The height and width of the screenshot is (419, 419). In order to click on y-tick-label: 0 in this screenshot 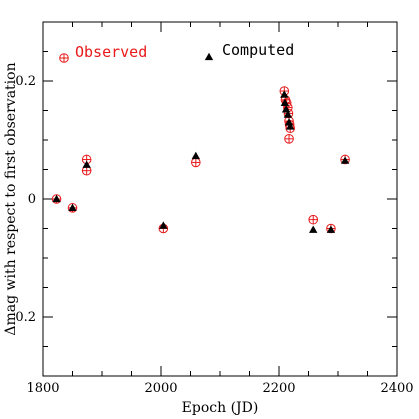, I will do `click(32, 199)`.